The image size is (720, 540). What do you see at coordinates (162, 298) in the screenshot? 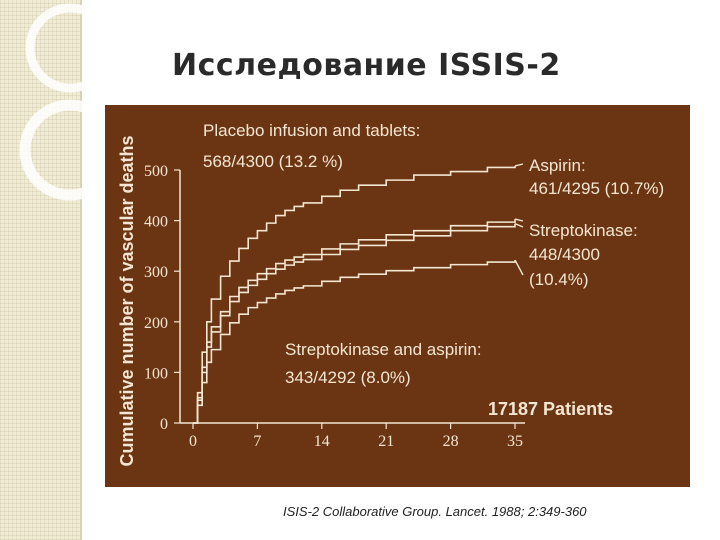
I see `y-ticks: 0 100 200 300 400 500` at bounding box center [162, 298].